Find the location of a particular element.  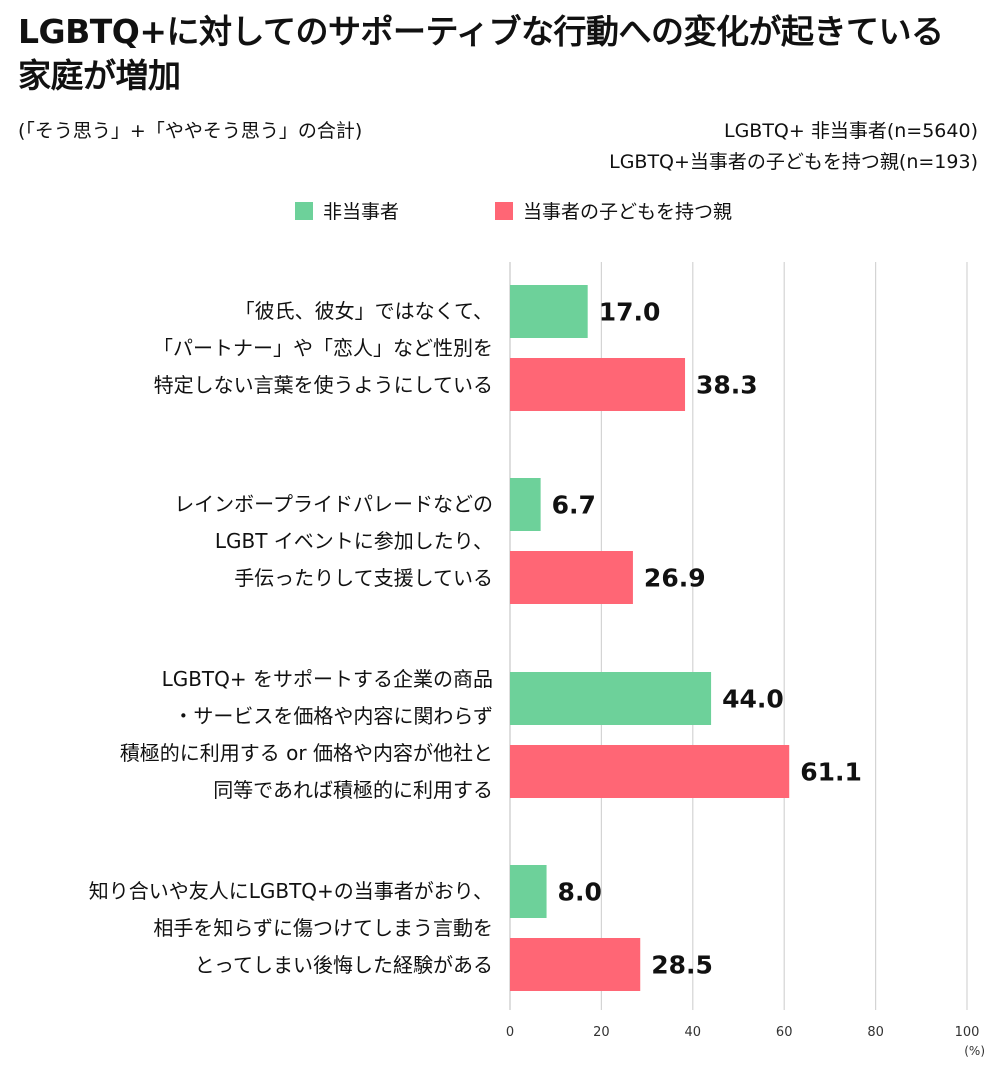

category-label-line: レインボープライドパレードなどの is located at coordinates (333, 503).